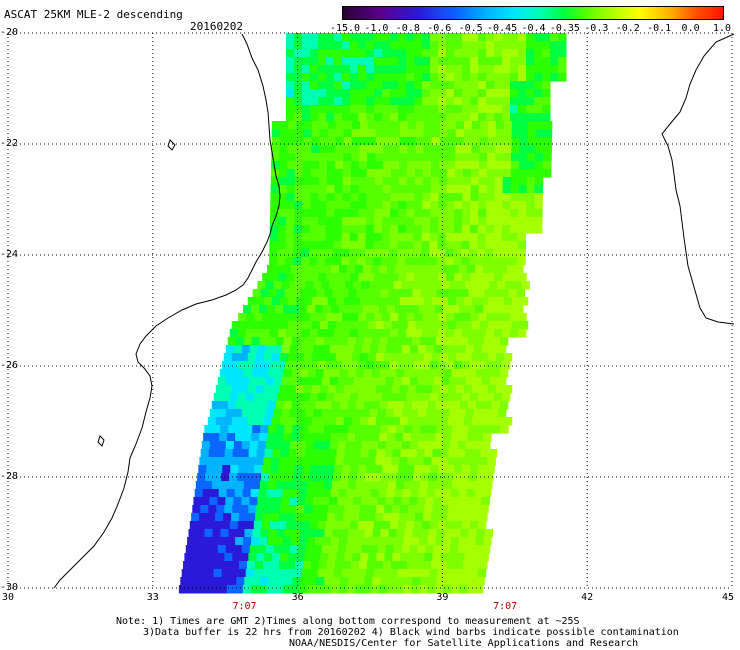 The width and height of the screenshot is (740, 650). What do you see at coordinates (9, 476) in the screenshot?
I see `latitude-label: -28` at bounding box center [9, 476].